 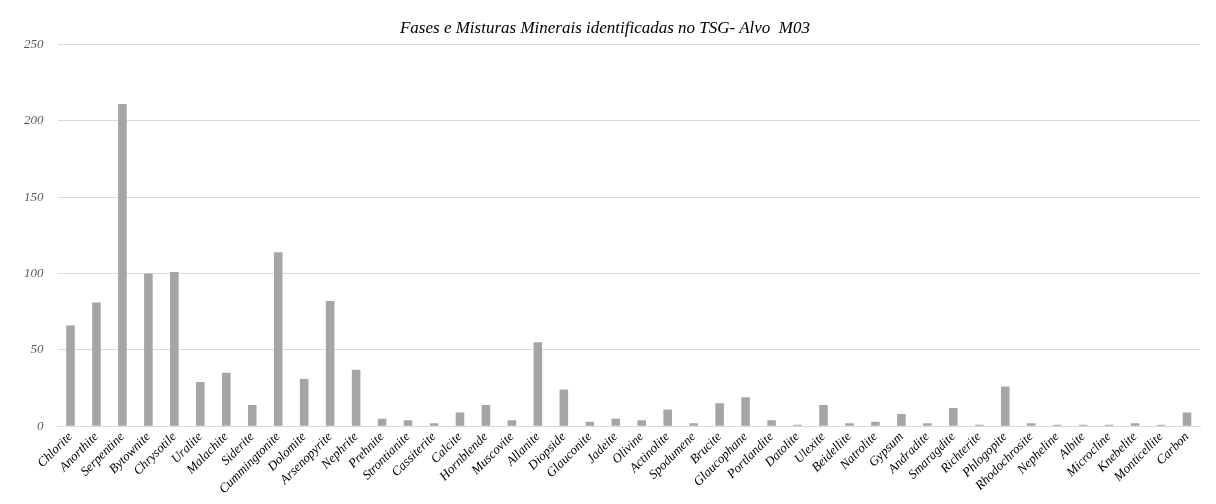 I want to click on y-tick-label: 0, so click(x=40, y=425).